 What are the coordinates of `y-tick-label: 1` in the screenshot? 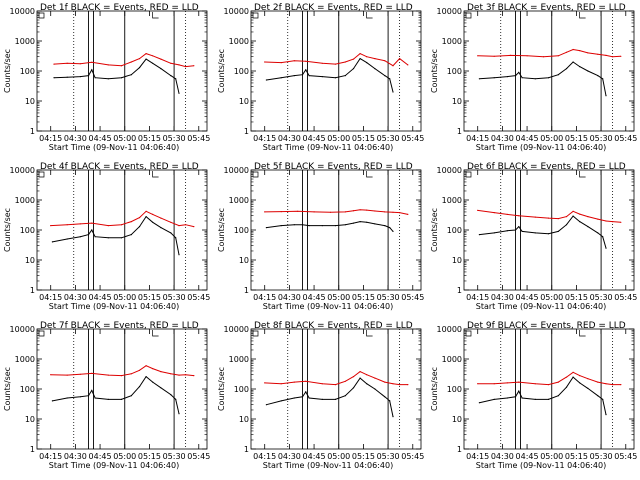 It's located at (246, 290).